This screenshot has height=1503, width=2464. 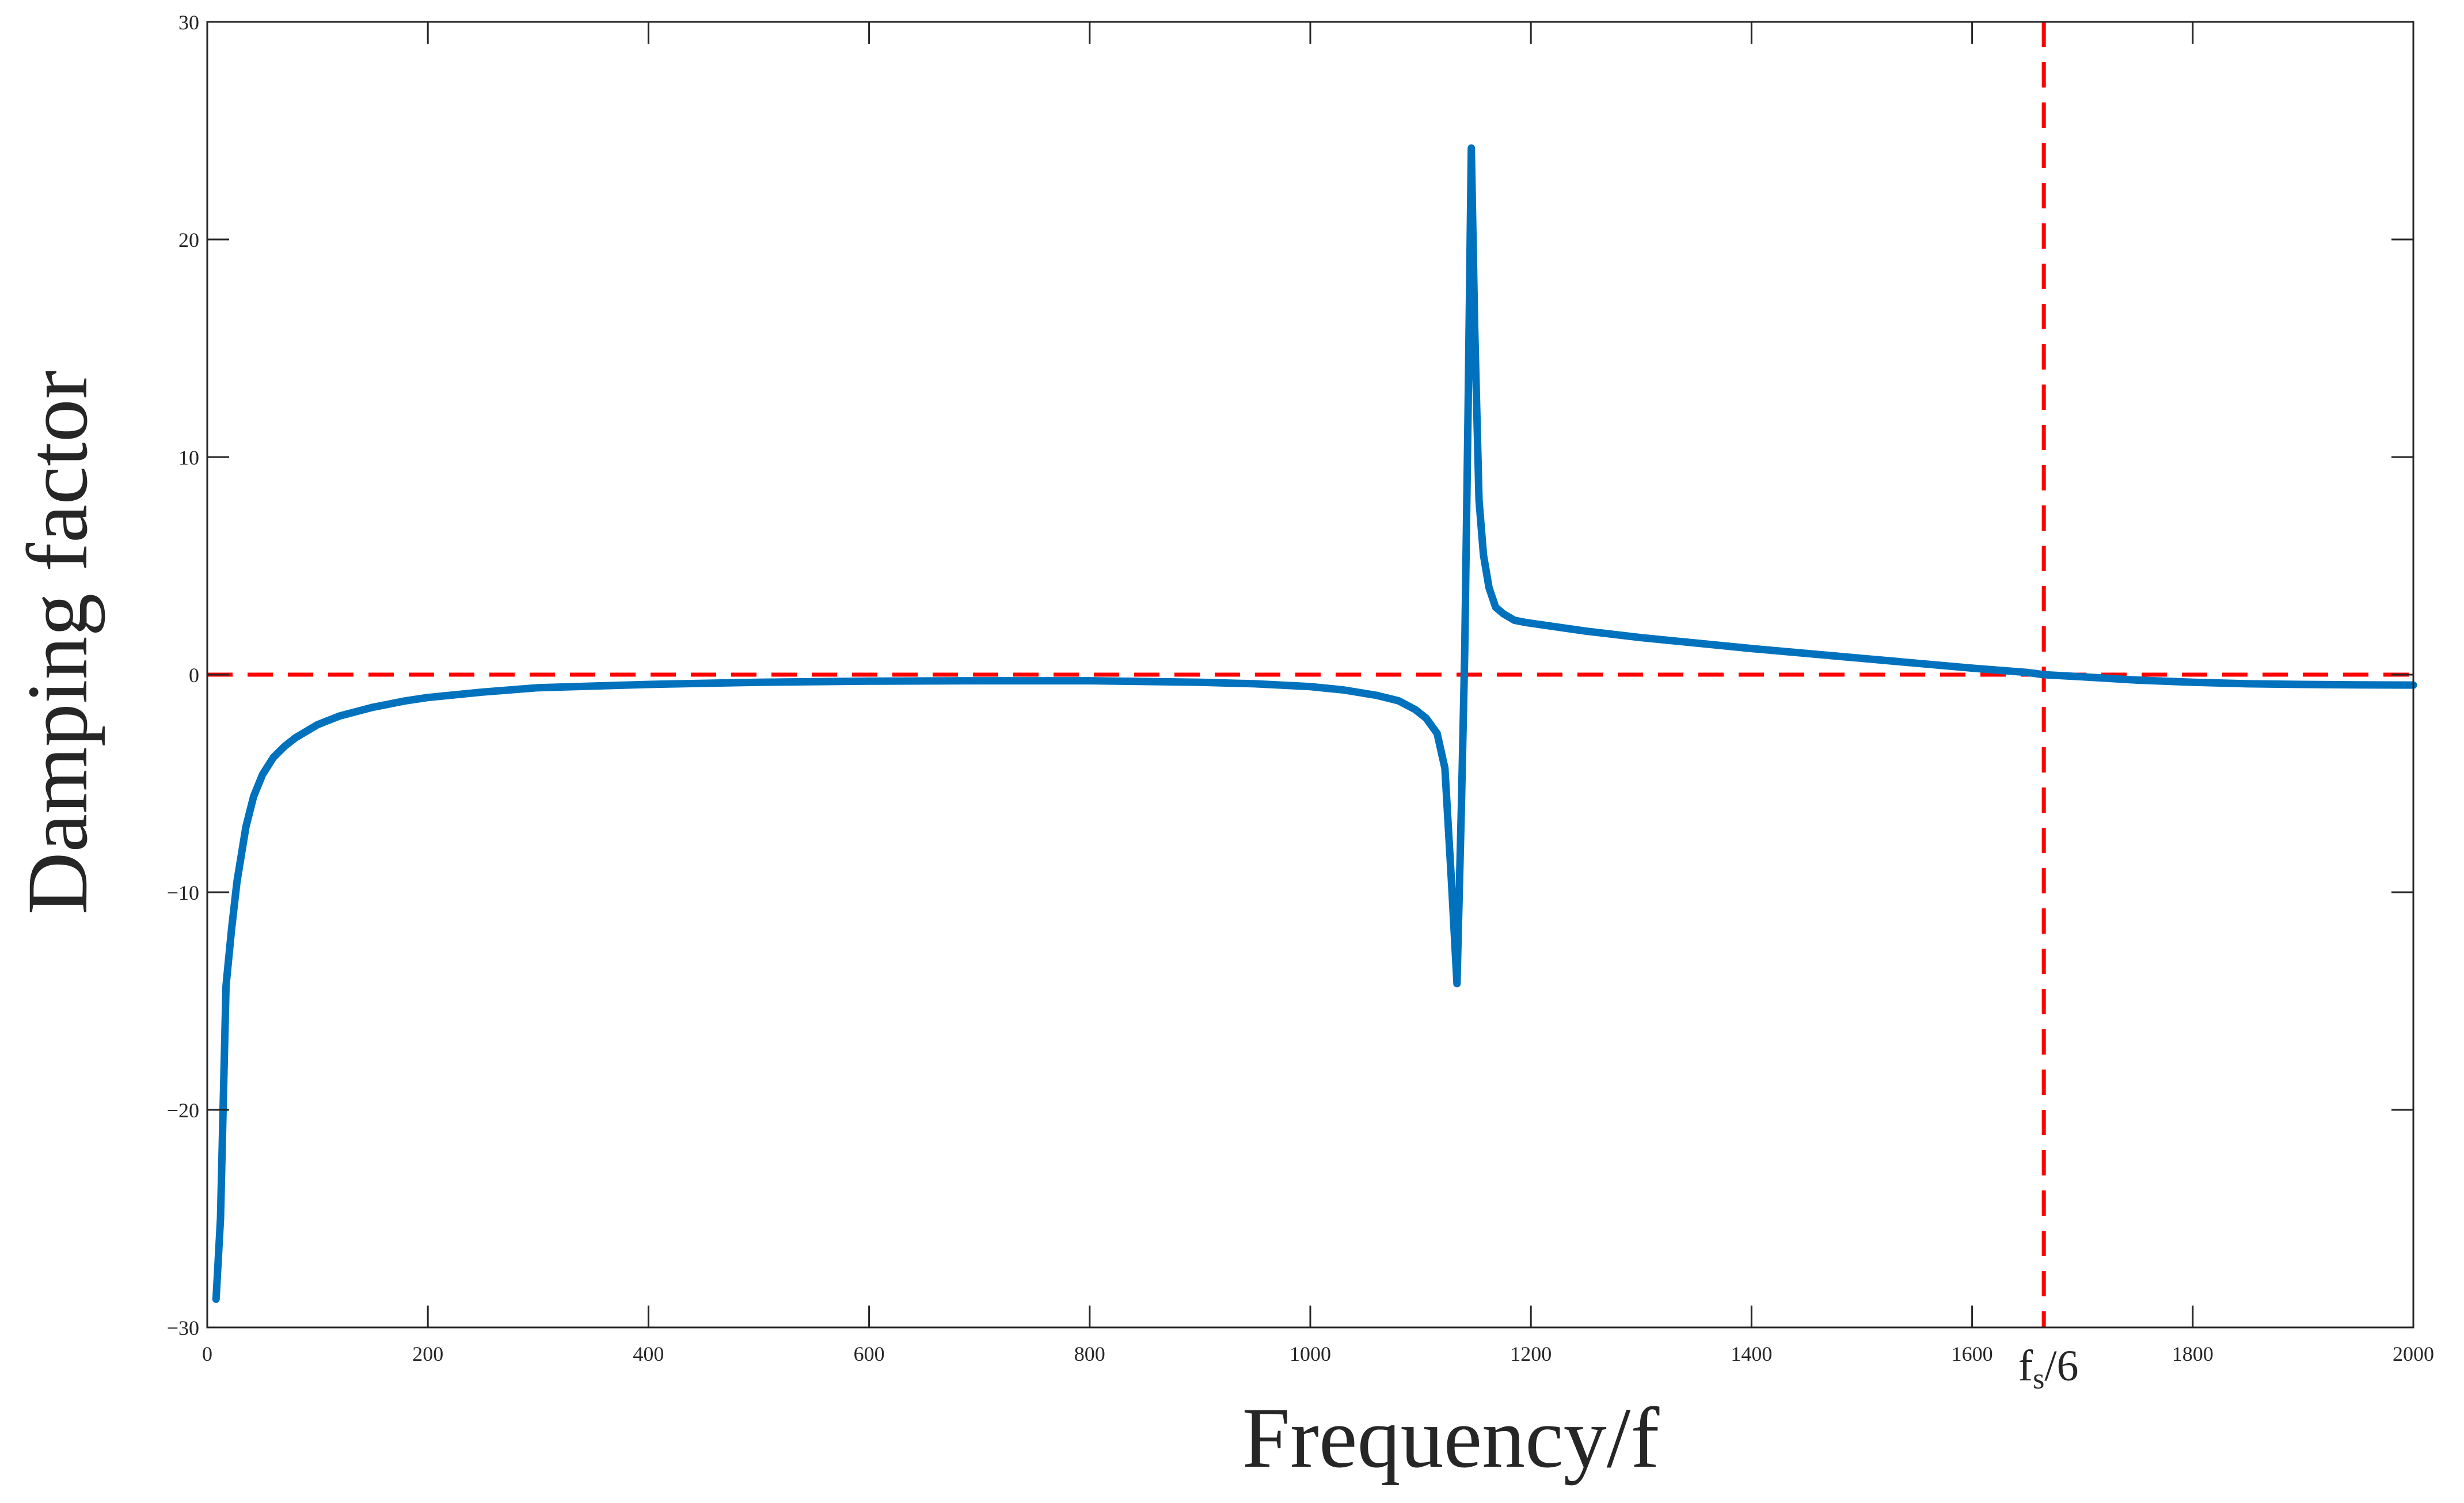 I want to click on y-tick-label: 10, so click(x=188, y=457).